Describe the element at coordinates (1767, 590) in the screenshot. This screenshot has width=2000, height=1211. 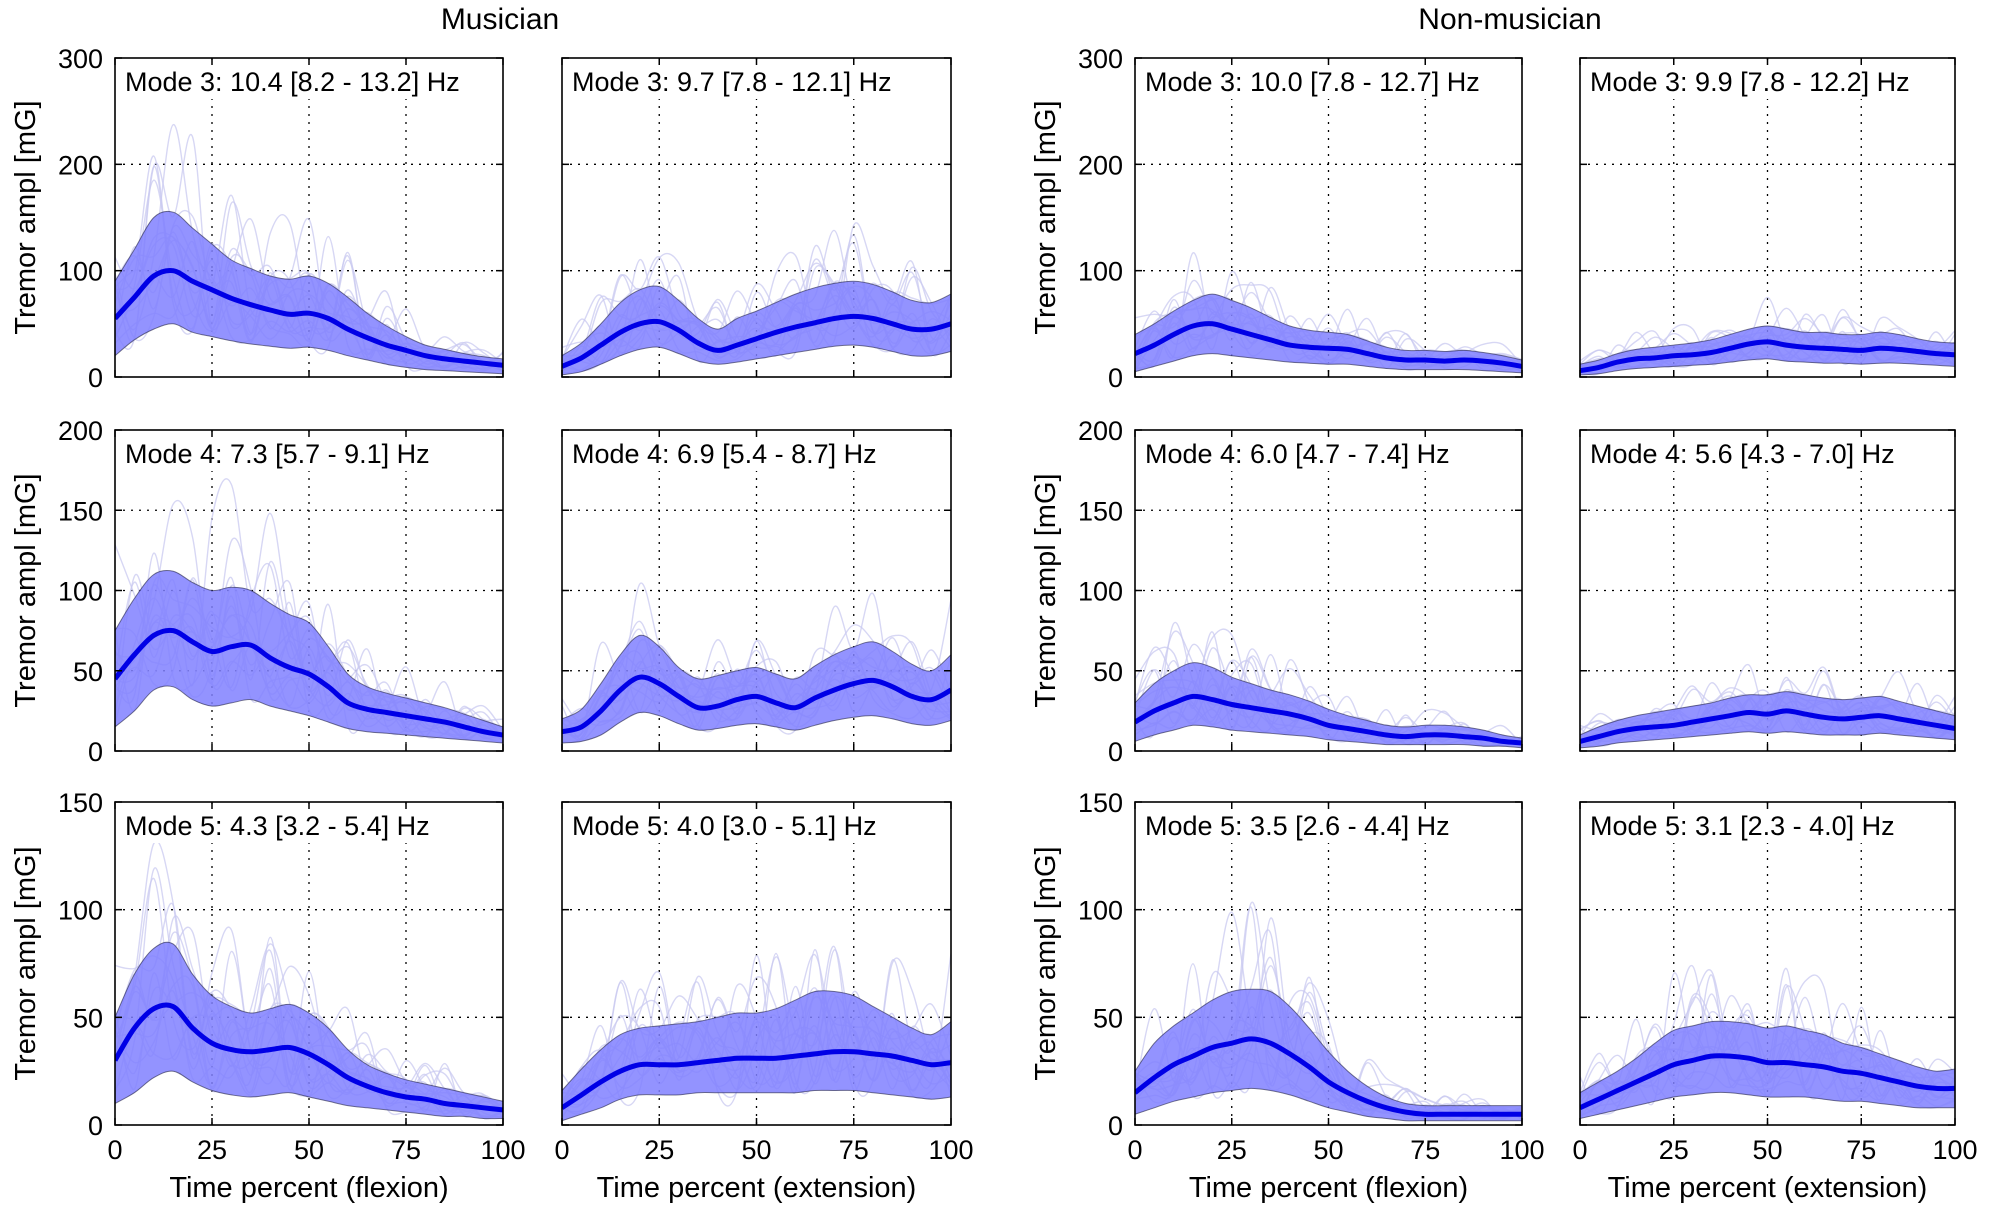
I see `panel-non-musician-extension-mode-4: Mode 4: 5.6 [4.3 - 7.0] Hz` at that location.